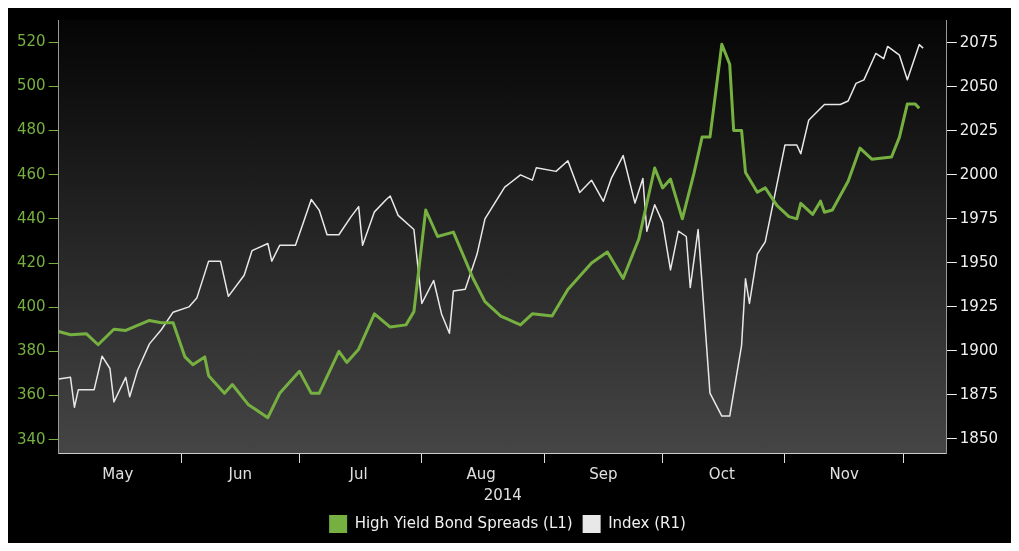  I want to click on y2-tick-label: 1950, so click(979, 261).